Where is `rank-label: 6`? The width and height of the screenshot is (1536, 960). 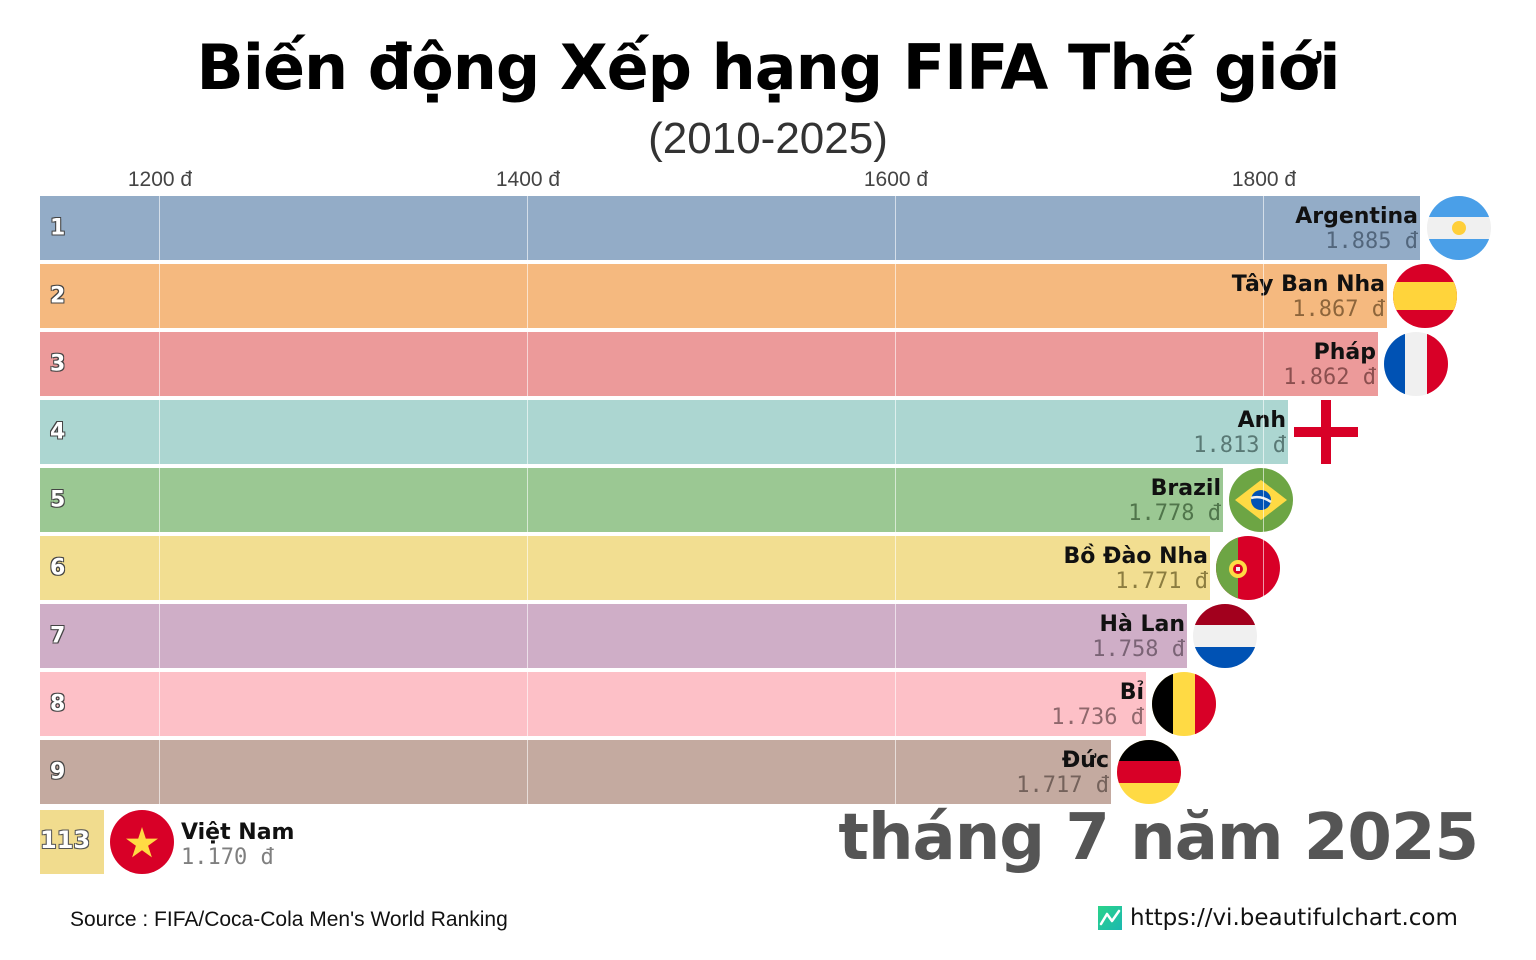
rank-label: 6 is located at coordinates (58, 568).